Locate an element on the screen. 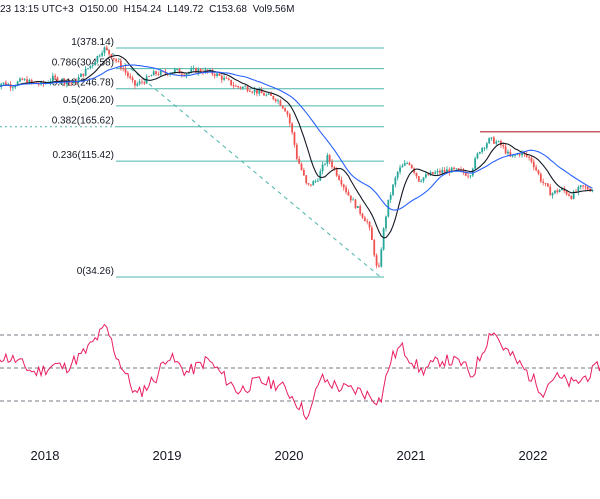 The height and width of the screenshot is (499, 600). x-tick-label: 2018 is located at coordinates (45, 455).